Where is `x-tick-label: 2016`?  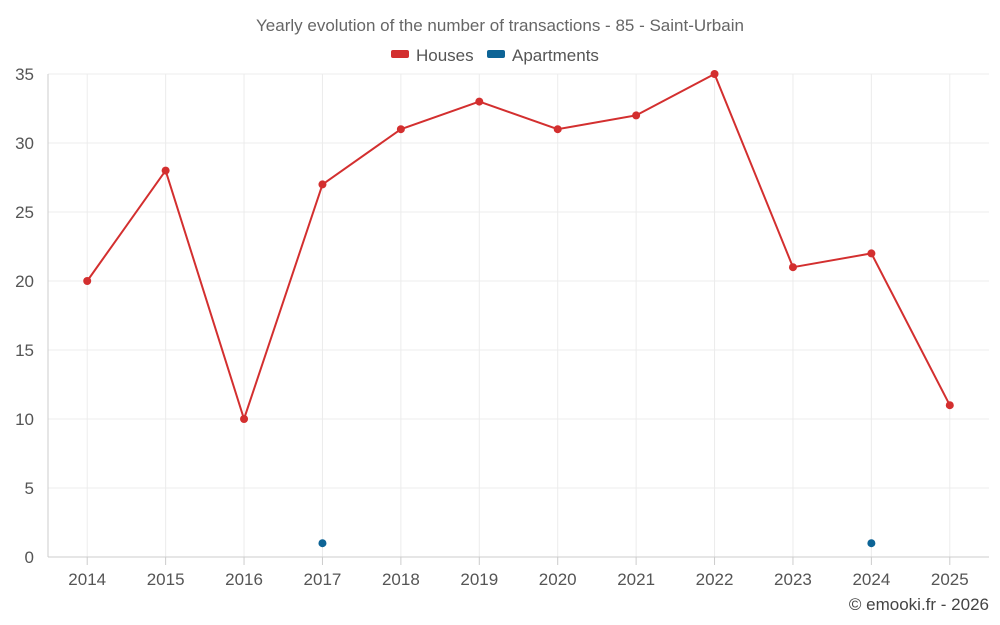
x-tick-label: 2016 is located at coordinates (244, 579).